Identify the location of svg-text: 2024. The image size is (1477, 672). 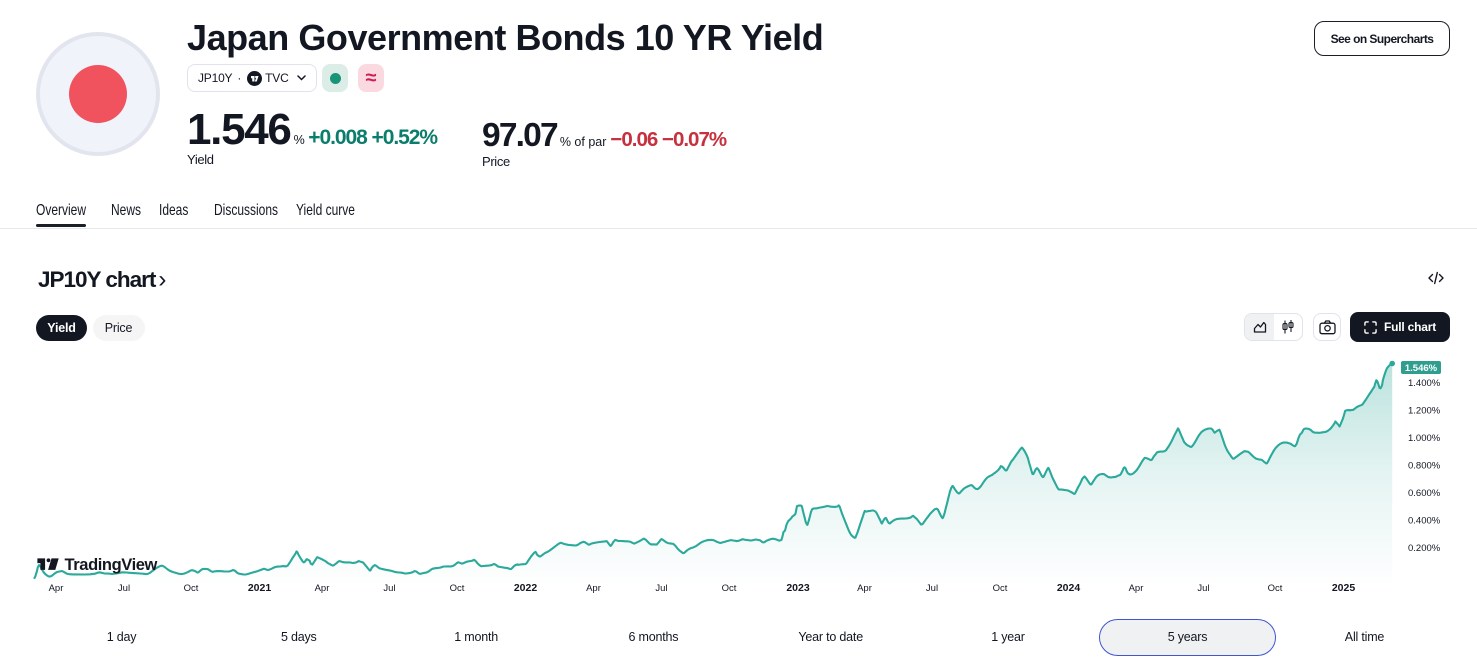
(1069, 588).